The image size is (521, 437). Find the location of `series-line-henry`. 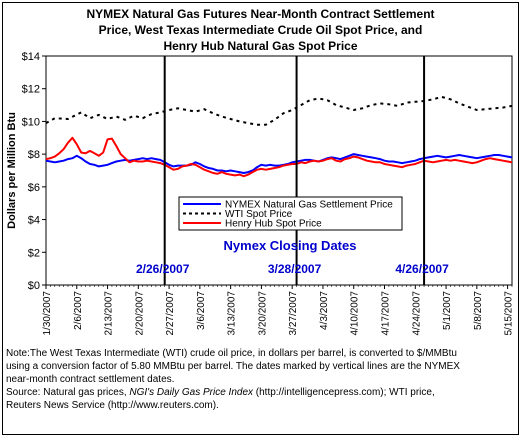

series-line-henry is located at coordinates (279, 157).